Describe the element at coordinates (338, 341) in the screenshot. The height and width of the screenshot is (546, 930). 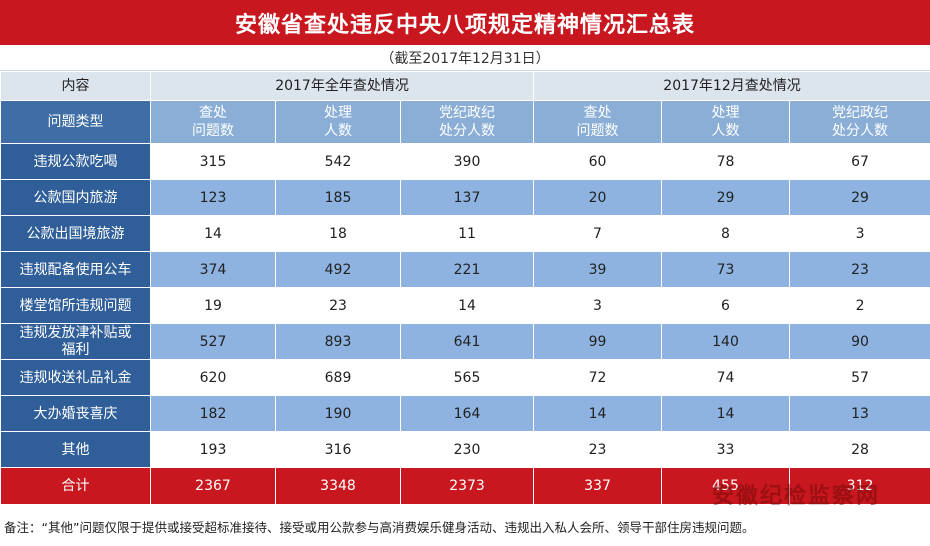
I see `cell-value: 893` at that location.